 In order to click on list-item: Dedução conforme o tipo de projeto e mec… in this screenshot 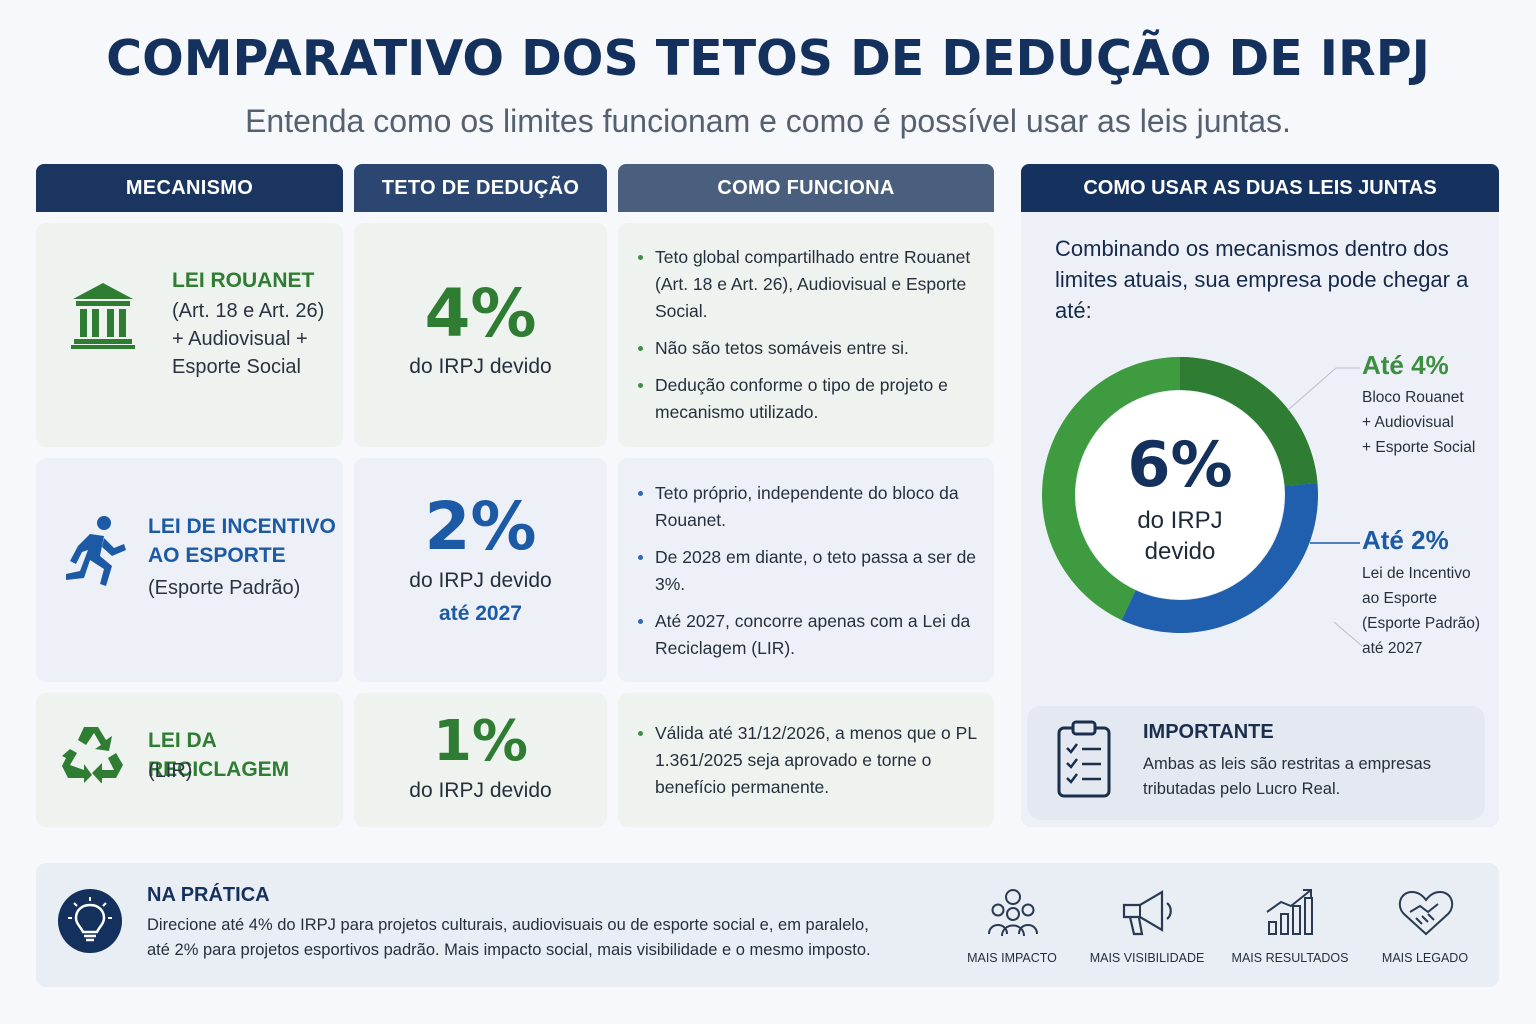, I will do `click(808, 399)`.